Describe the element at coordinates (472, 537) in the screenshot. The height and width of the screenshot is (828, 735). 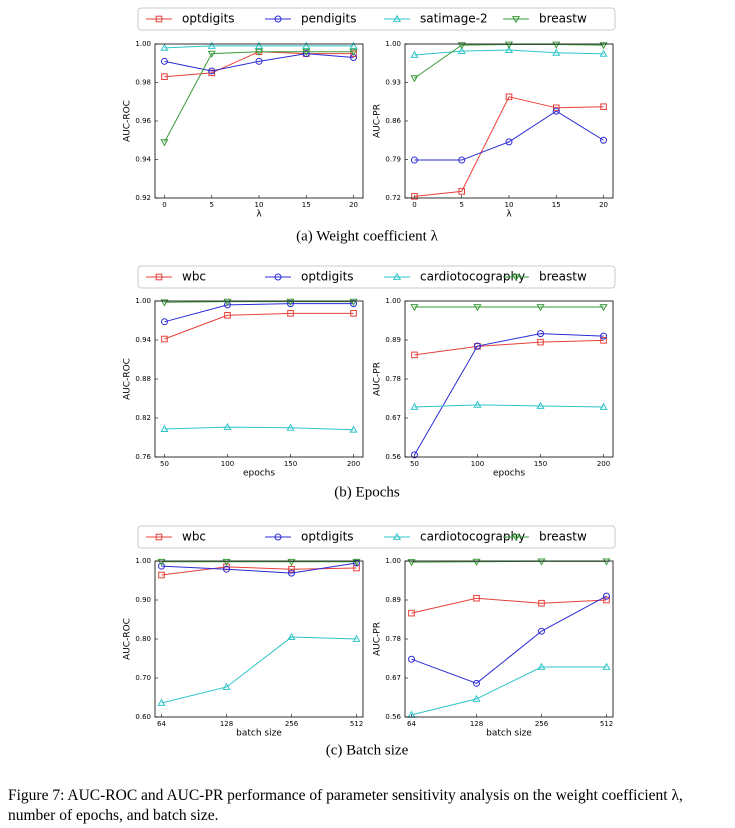
I see `legend-label: cardiotocography` at that location.